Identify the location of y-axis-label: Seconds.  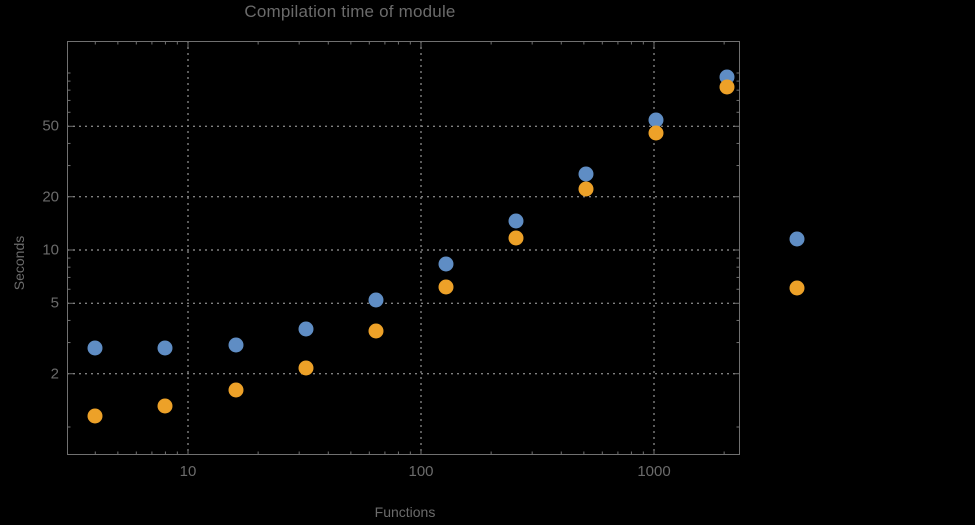
(19, 263).